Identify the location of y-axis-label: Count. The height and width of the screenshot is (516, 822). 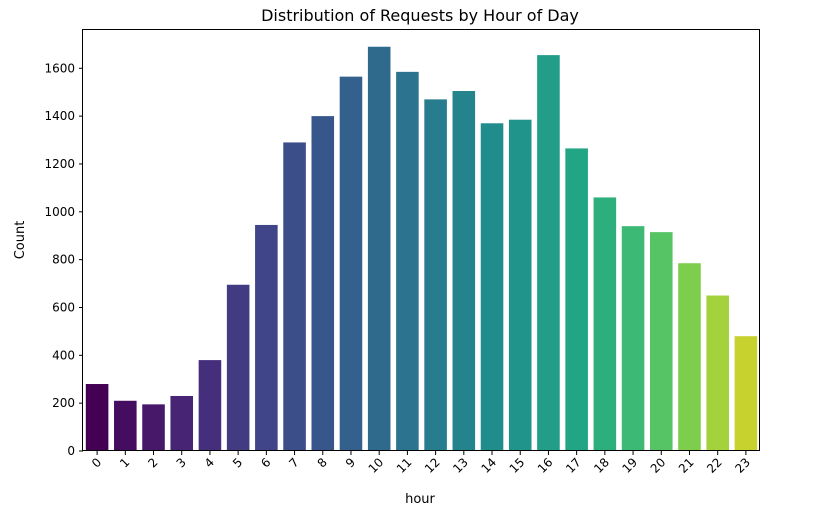
(20, 240).